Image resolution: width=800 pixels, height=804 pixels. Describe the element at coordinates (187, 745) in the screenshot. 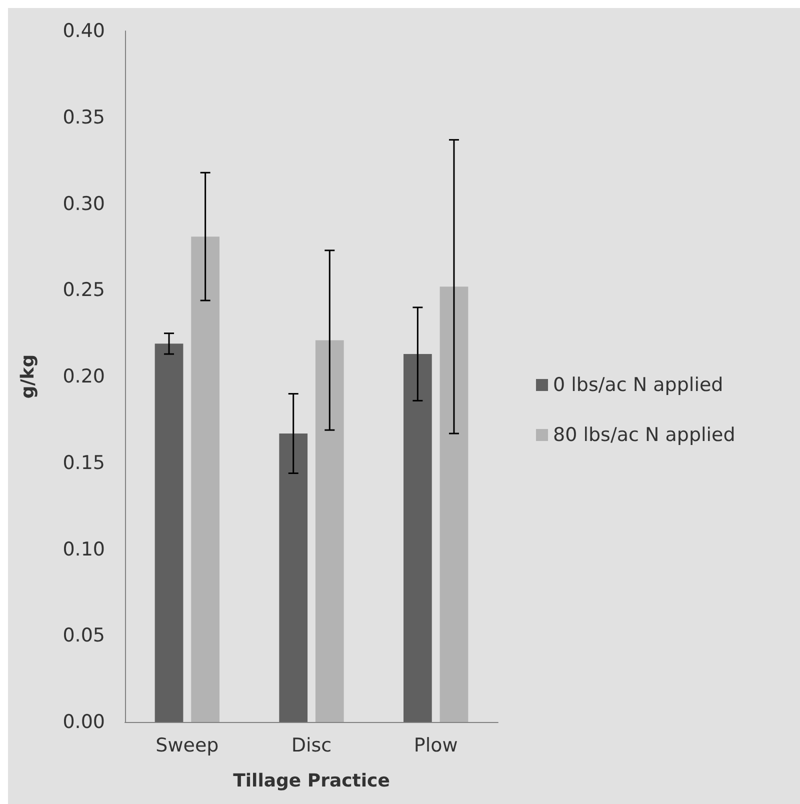

I see `x-tick-label: Sweep` at that location.